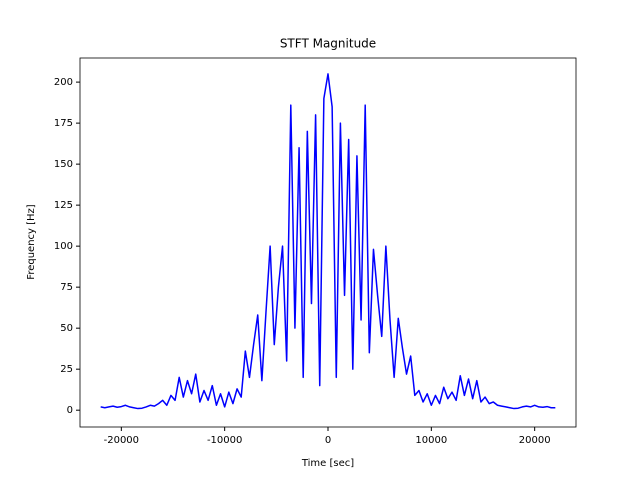  What do you see at coordinates (328, 44) in the screenshot?
I see `chart-title: STFT Magnitude` at bounding box center [328, 44].